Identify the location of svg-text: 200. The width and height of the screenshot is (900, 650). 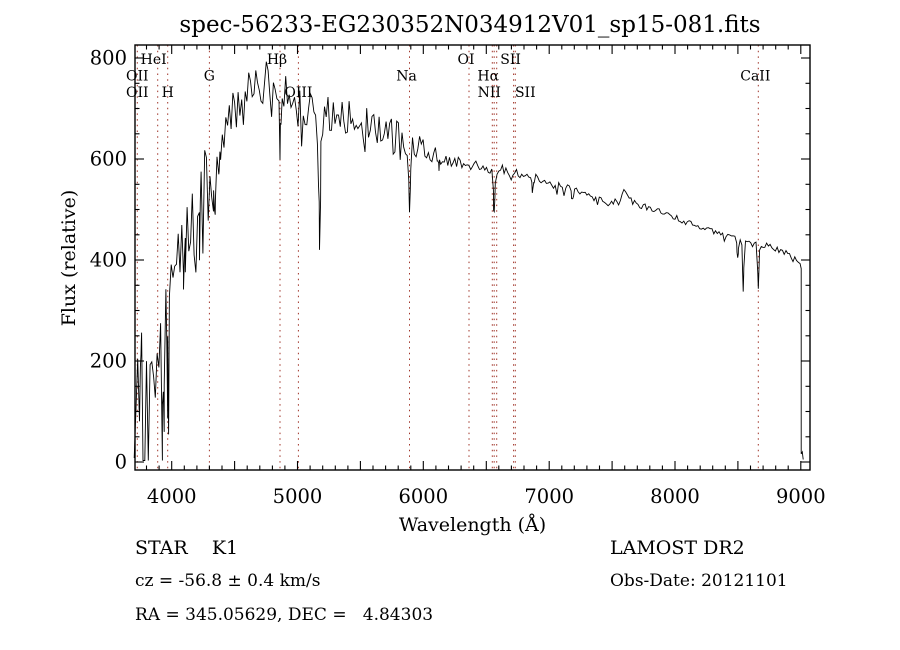
(108, 361).